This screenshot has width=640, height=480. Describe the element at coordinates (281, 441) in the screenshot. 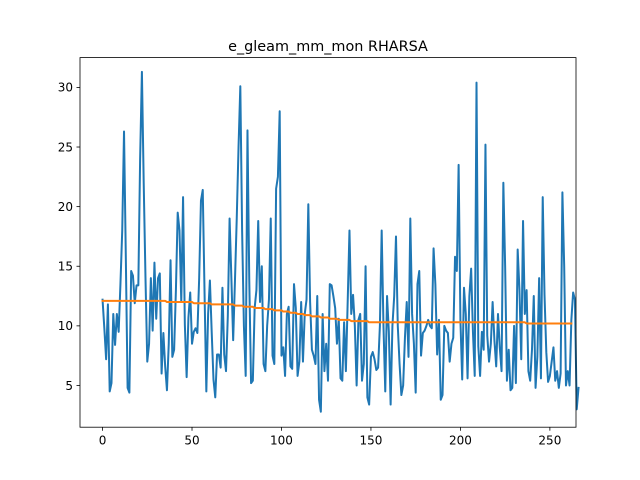

I see `x-tick-label: 100` at that location.